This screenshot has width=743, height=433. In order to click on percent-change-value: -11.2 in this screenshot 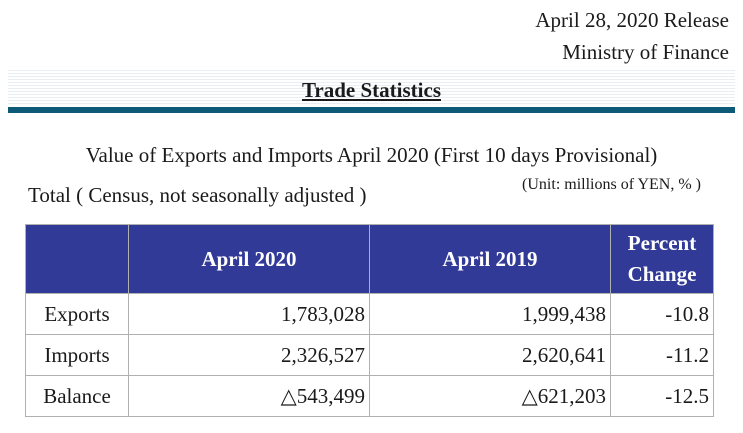, I will do `click(662, 355)`.